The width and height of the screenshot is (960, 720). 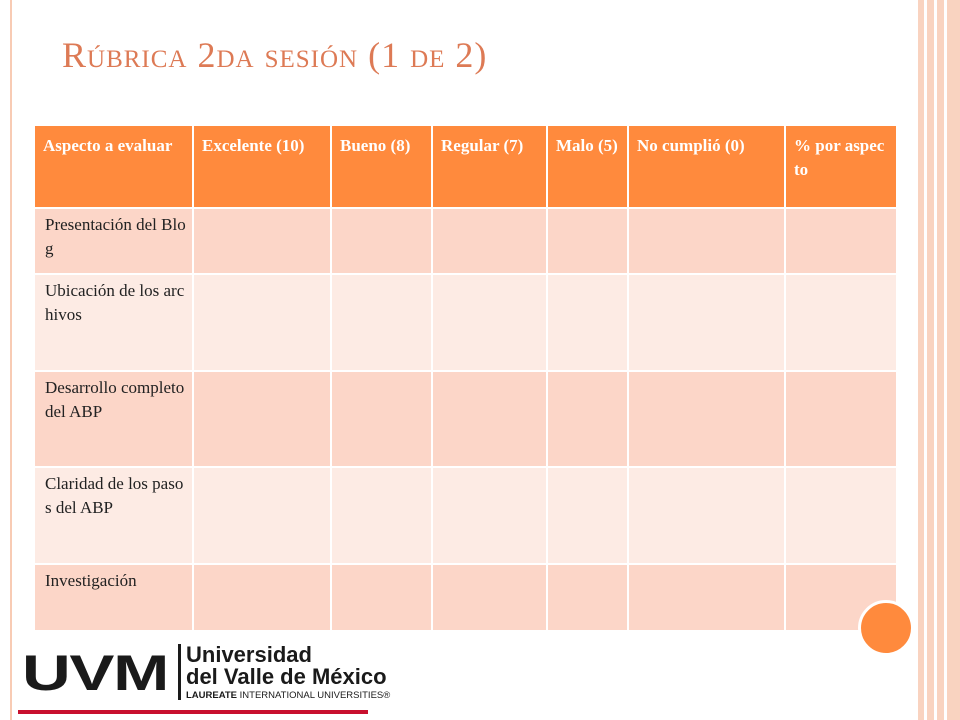 What do you see at coordinates (314, 695) in the screenshot?
I see `logo-tagline-rest: INTERNATIONAL UNIVERSITIES®` at bounding box center [314, 695].